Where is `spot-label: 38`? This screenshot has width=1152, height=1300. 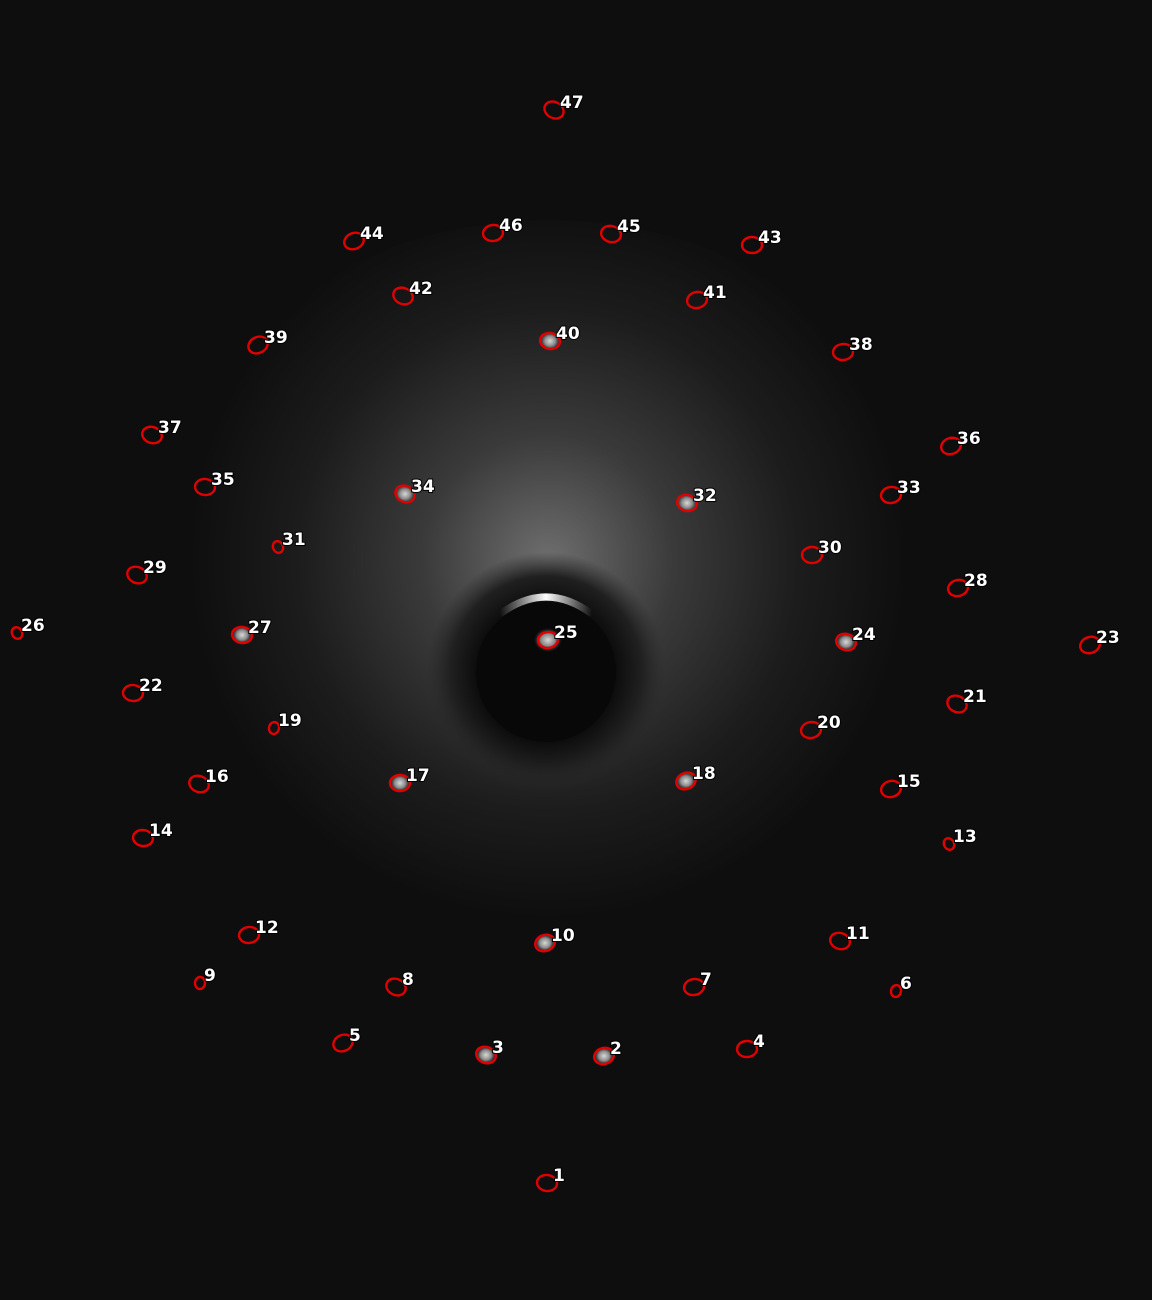
spot-label: 38 is located at coordinates (861, 345).